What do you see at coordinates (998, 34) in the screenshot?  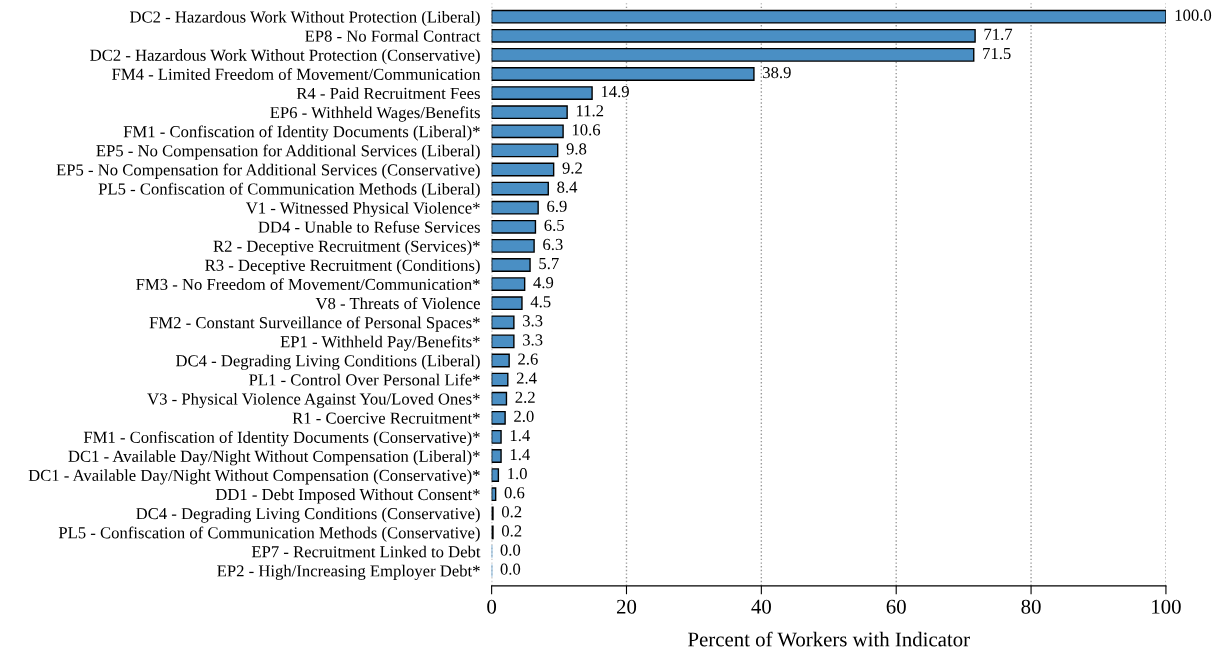 I see `data-label: 71.7` at bounding box center [998, 34].